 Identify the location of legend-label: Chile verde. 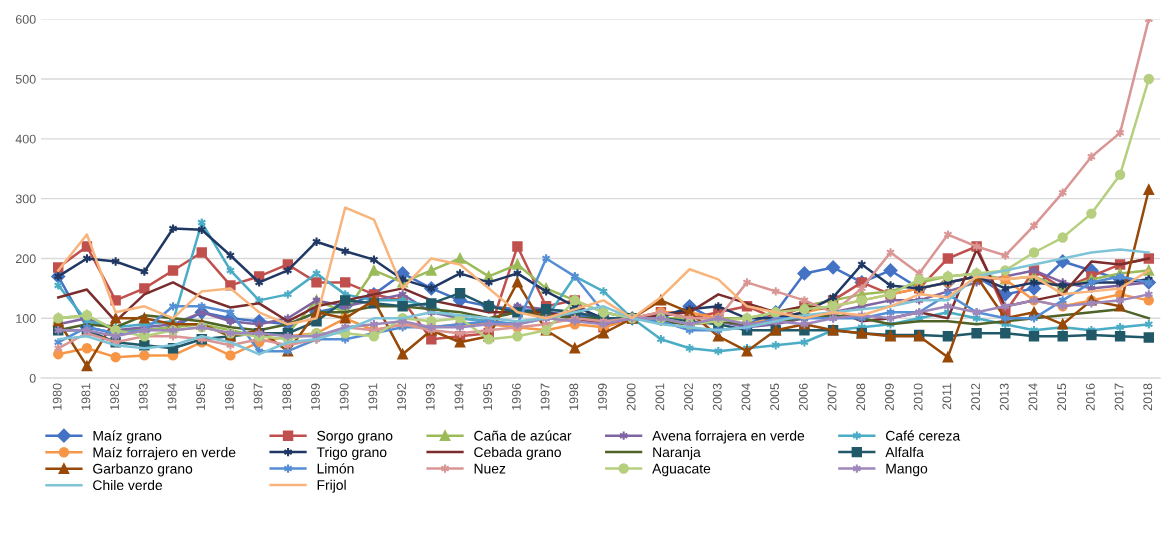
(128, 485).